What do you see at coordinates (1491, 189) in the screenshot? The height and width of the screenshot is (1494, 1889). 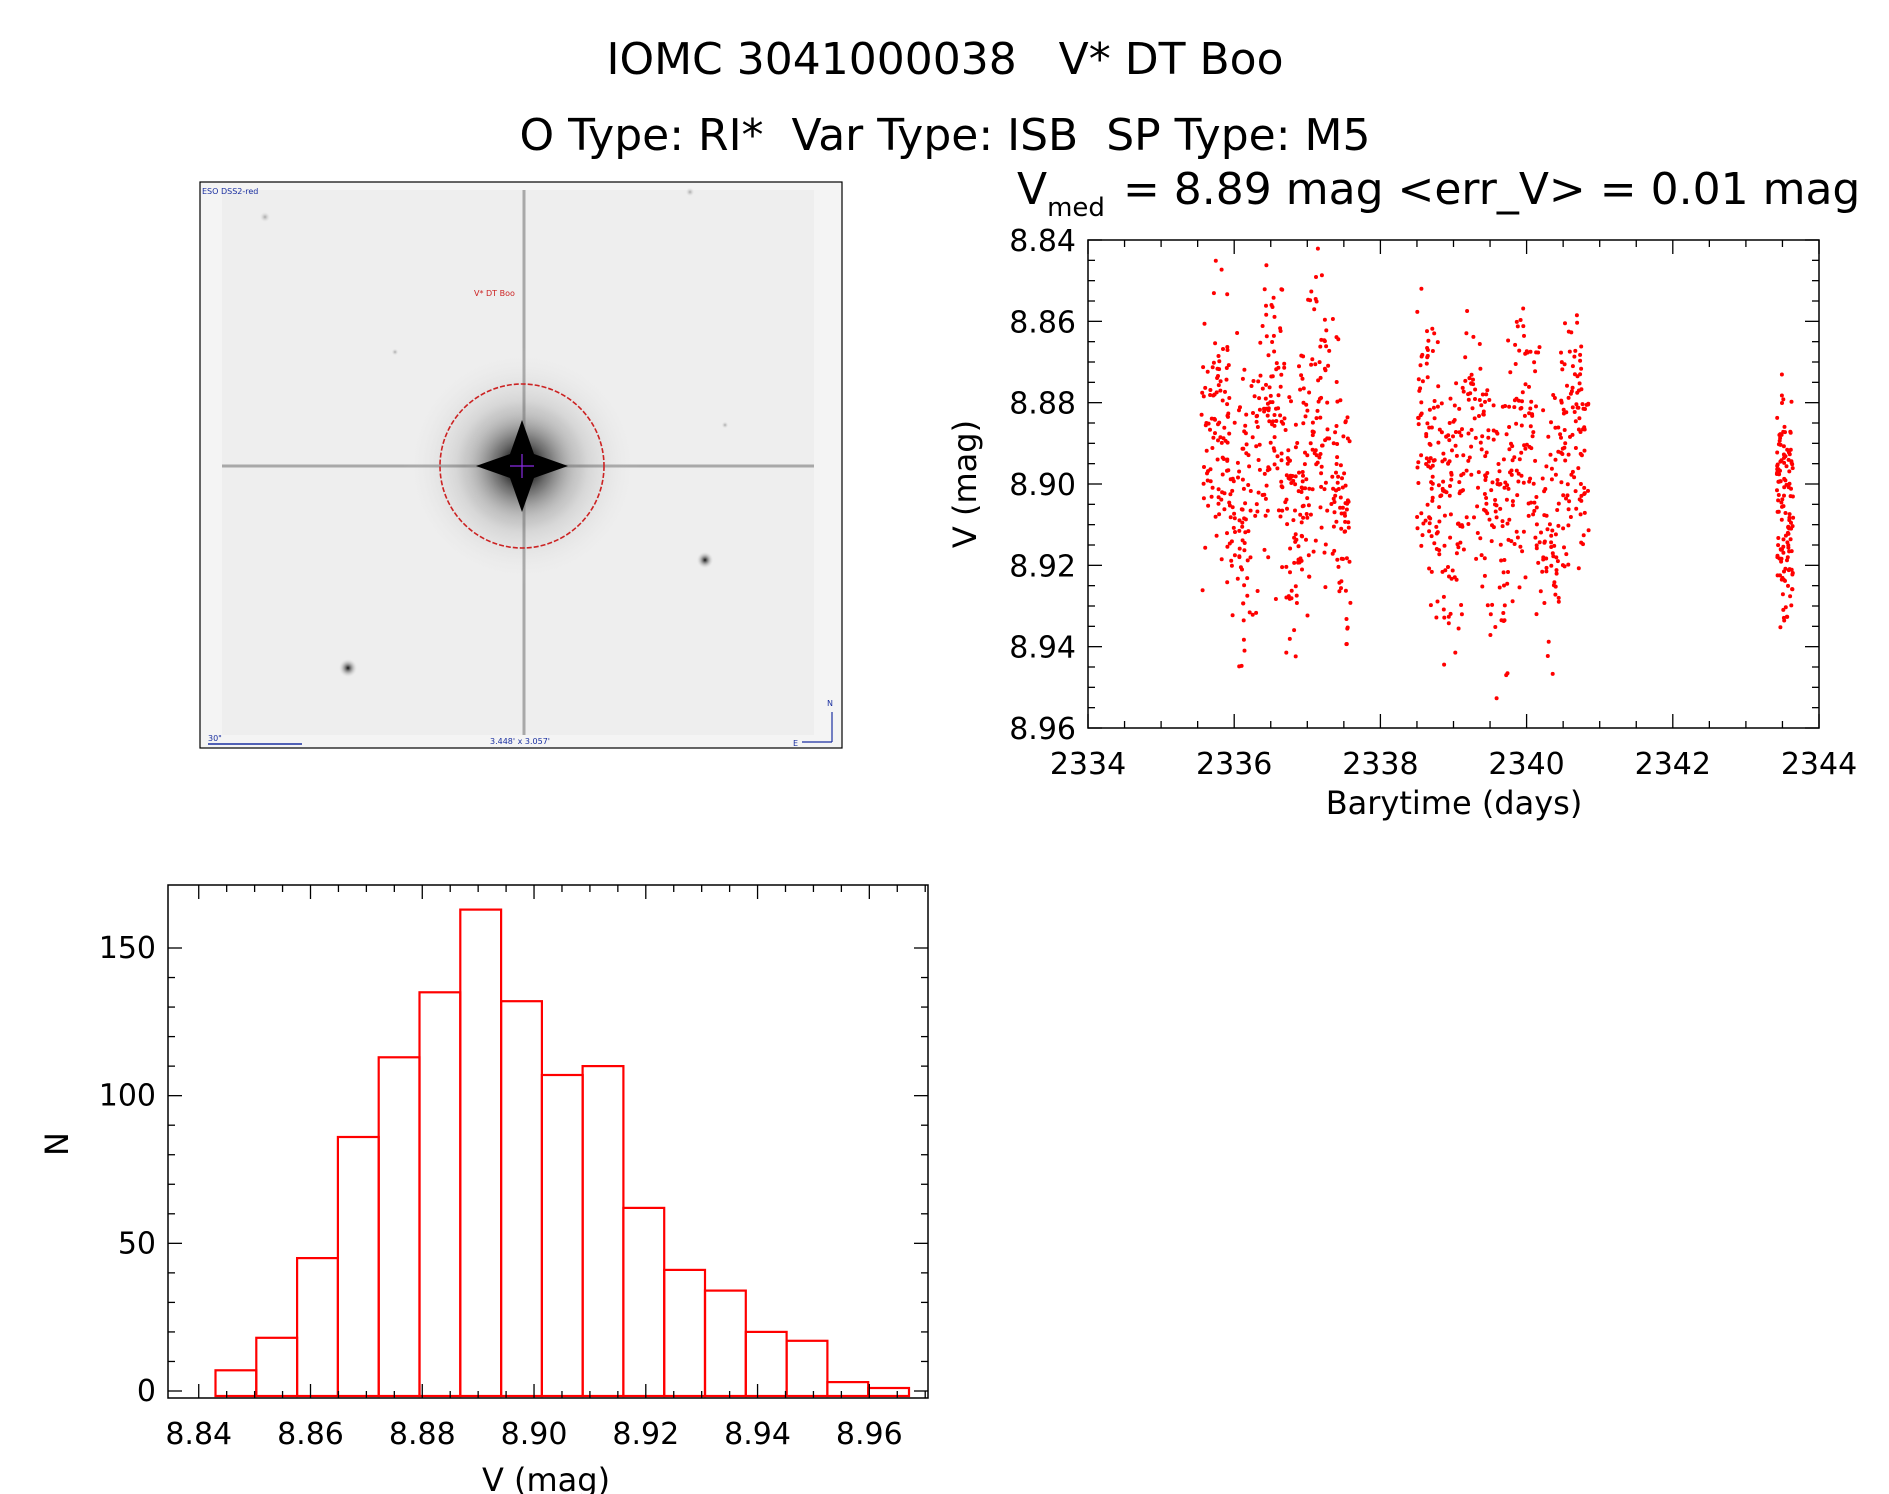 I see `light-curve-title-rest: = 8.89 mag <err_V> = 0.01 mag` at bounding box center [1491, 189].